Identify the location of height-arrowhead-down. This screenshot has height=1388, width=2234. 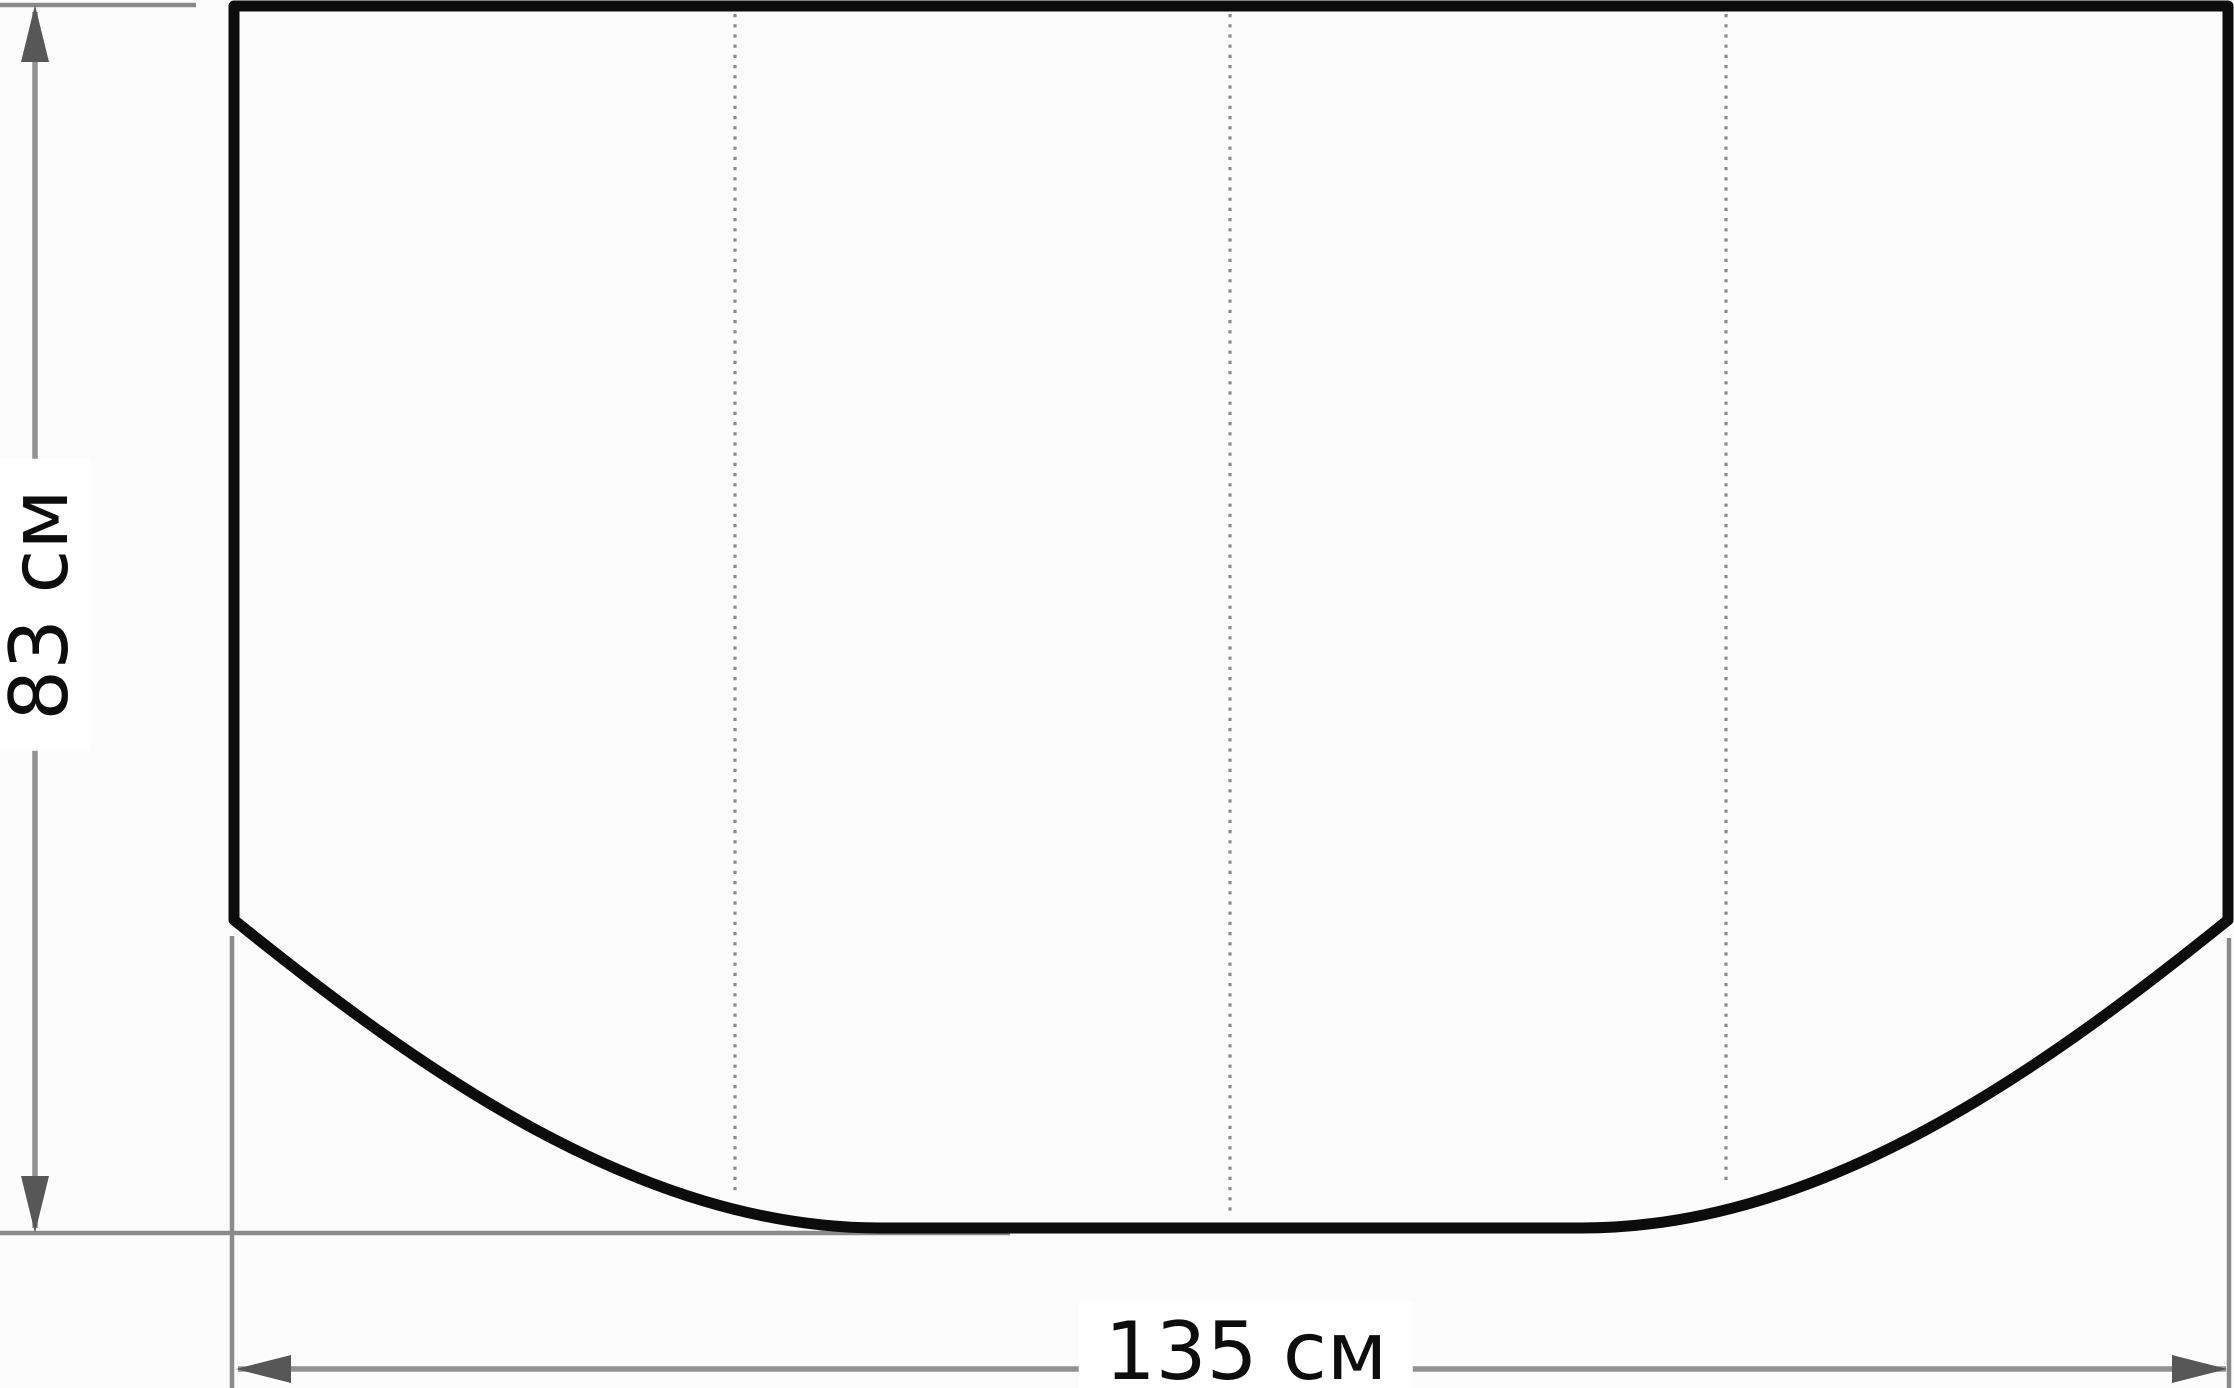
(35, 1204).